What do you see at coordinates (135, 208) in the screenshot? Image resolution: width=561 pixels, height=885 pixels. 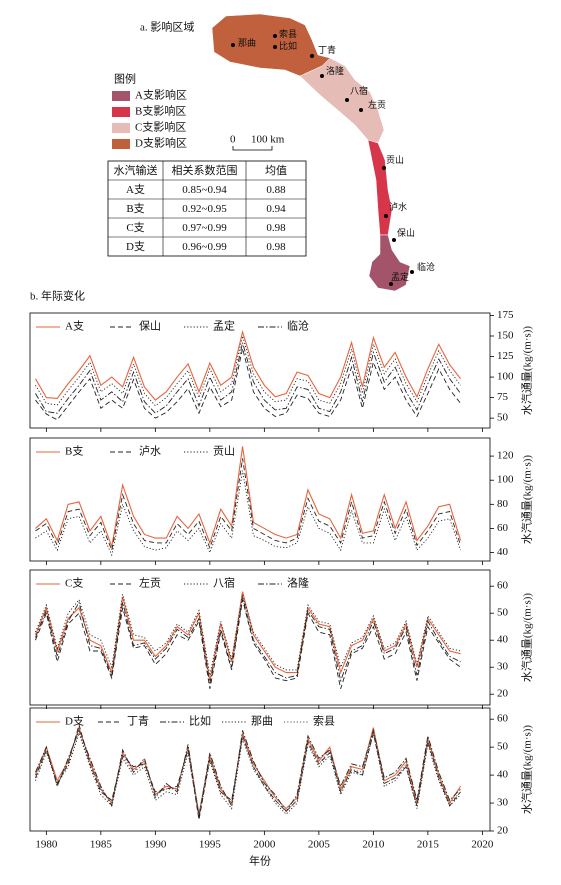 I see `table-cell: B支` at bounding box center [135, 208].